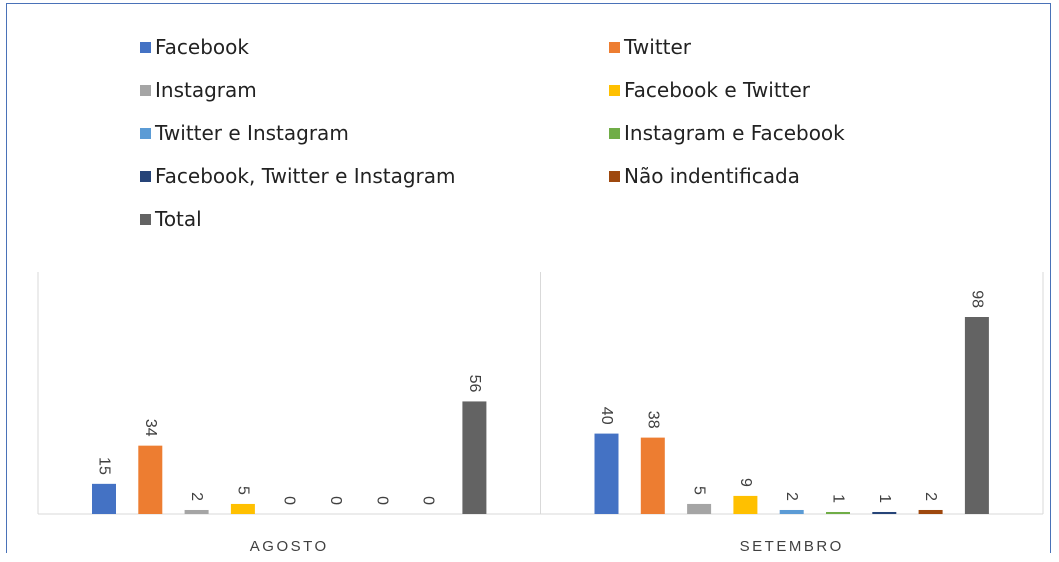 The height and width of the screenshot is (562, 1059). I want to click on legend-item-facebook-e-twitter: Facebook e Twitter, so click(709, 90).